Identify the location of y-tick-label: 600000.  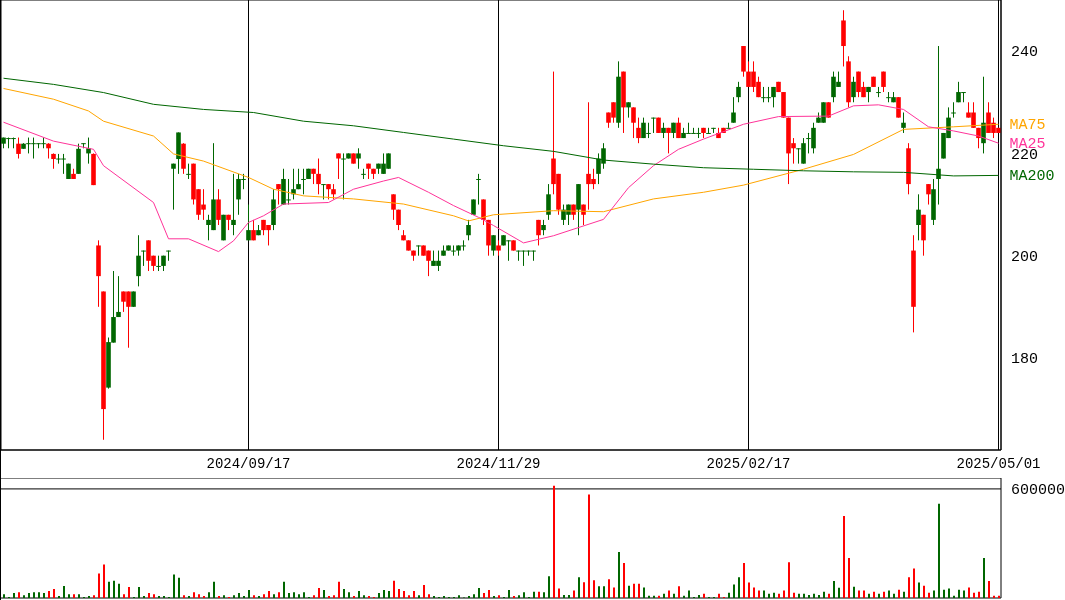
(1038, 491).